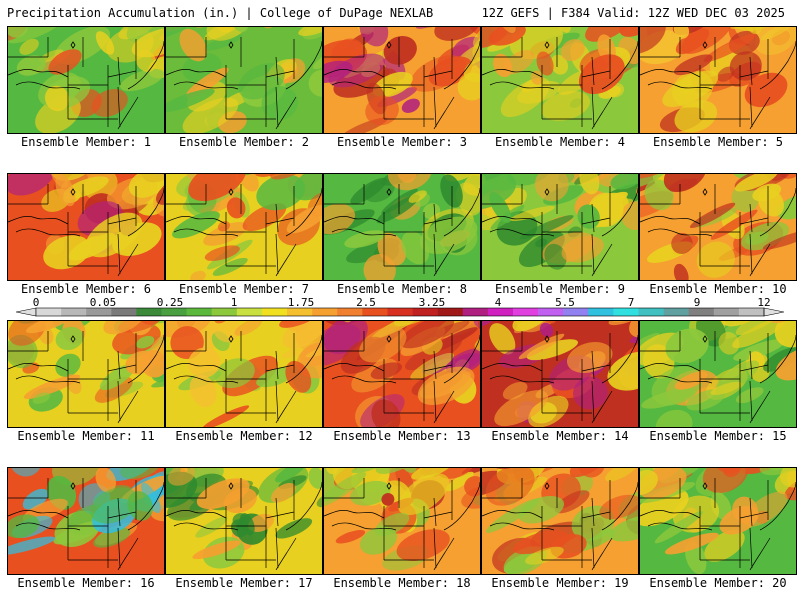  I want to click on colorbar-tick-label: 9, so click(697, 302).